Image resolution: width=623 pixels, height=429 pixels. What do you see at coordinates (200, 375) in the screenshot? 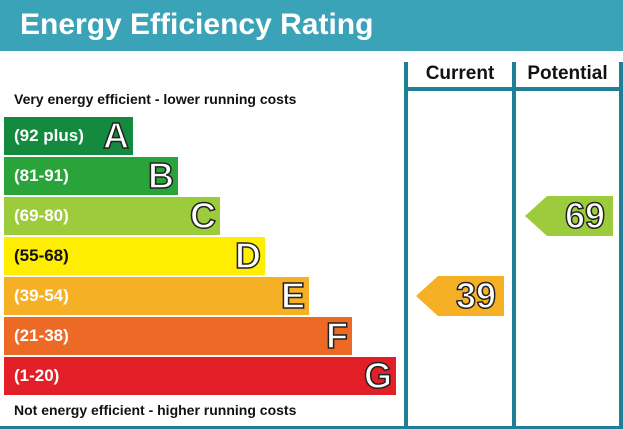
I see `band-g: (1-20) G` at bounding box center [200, 375].